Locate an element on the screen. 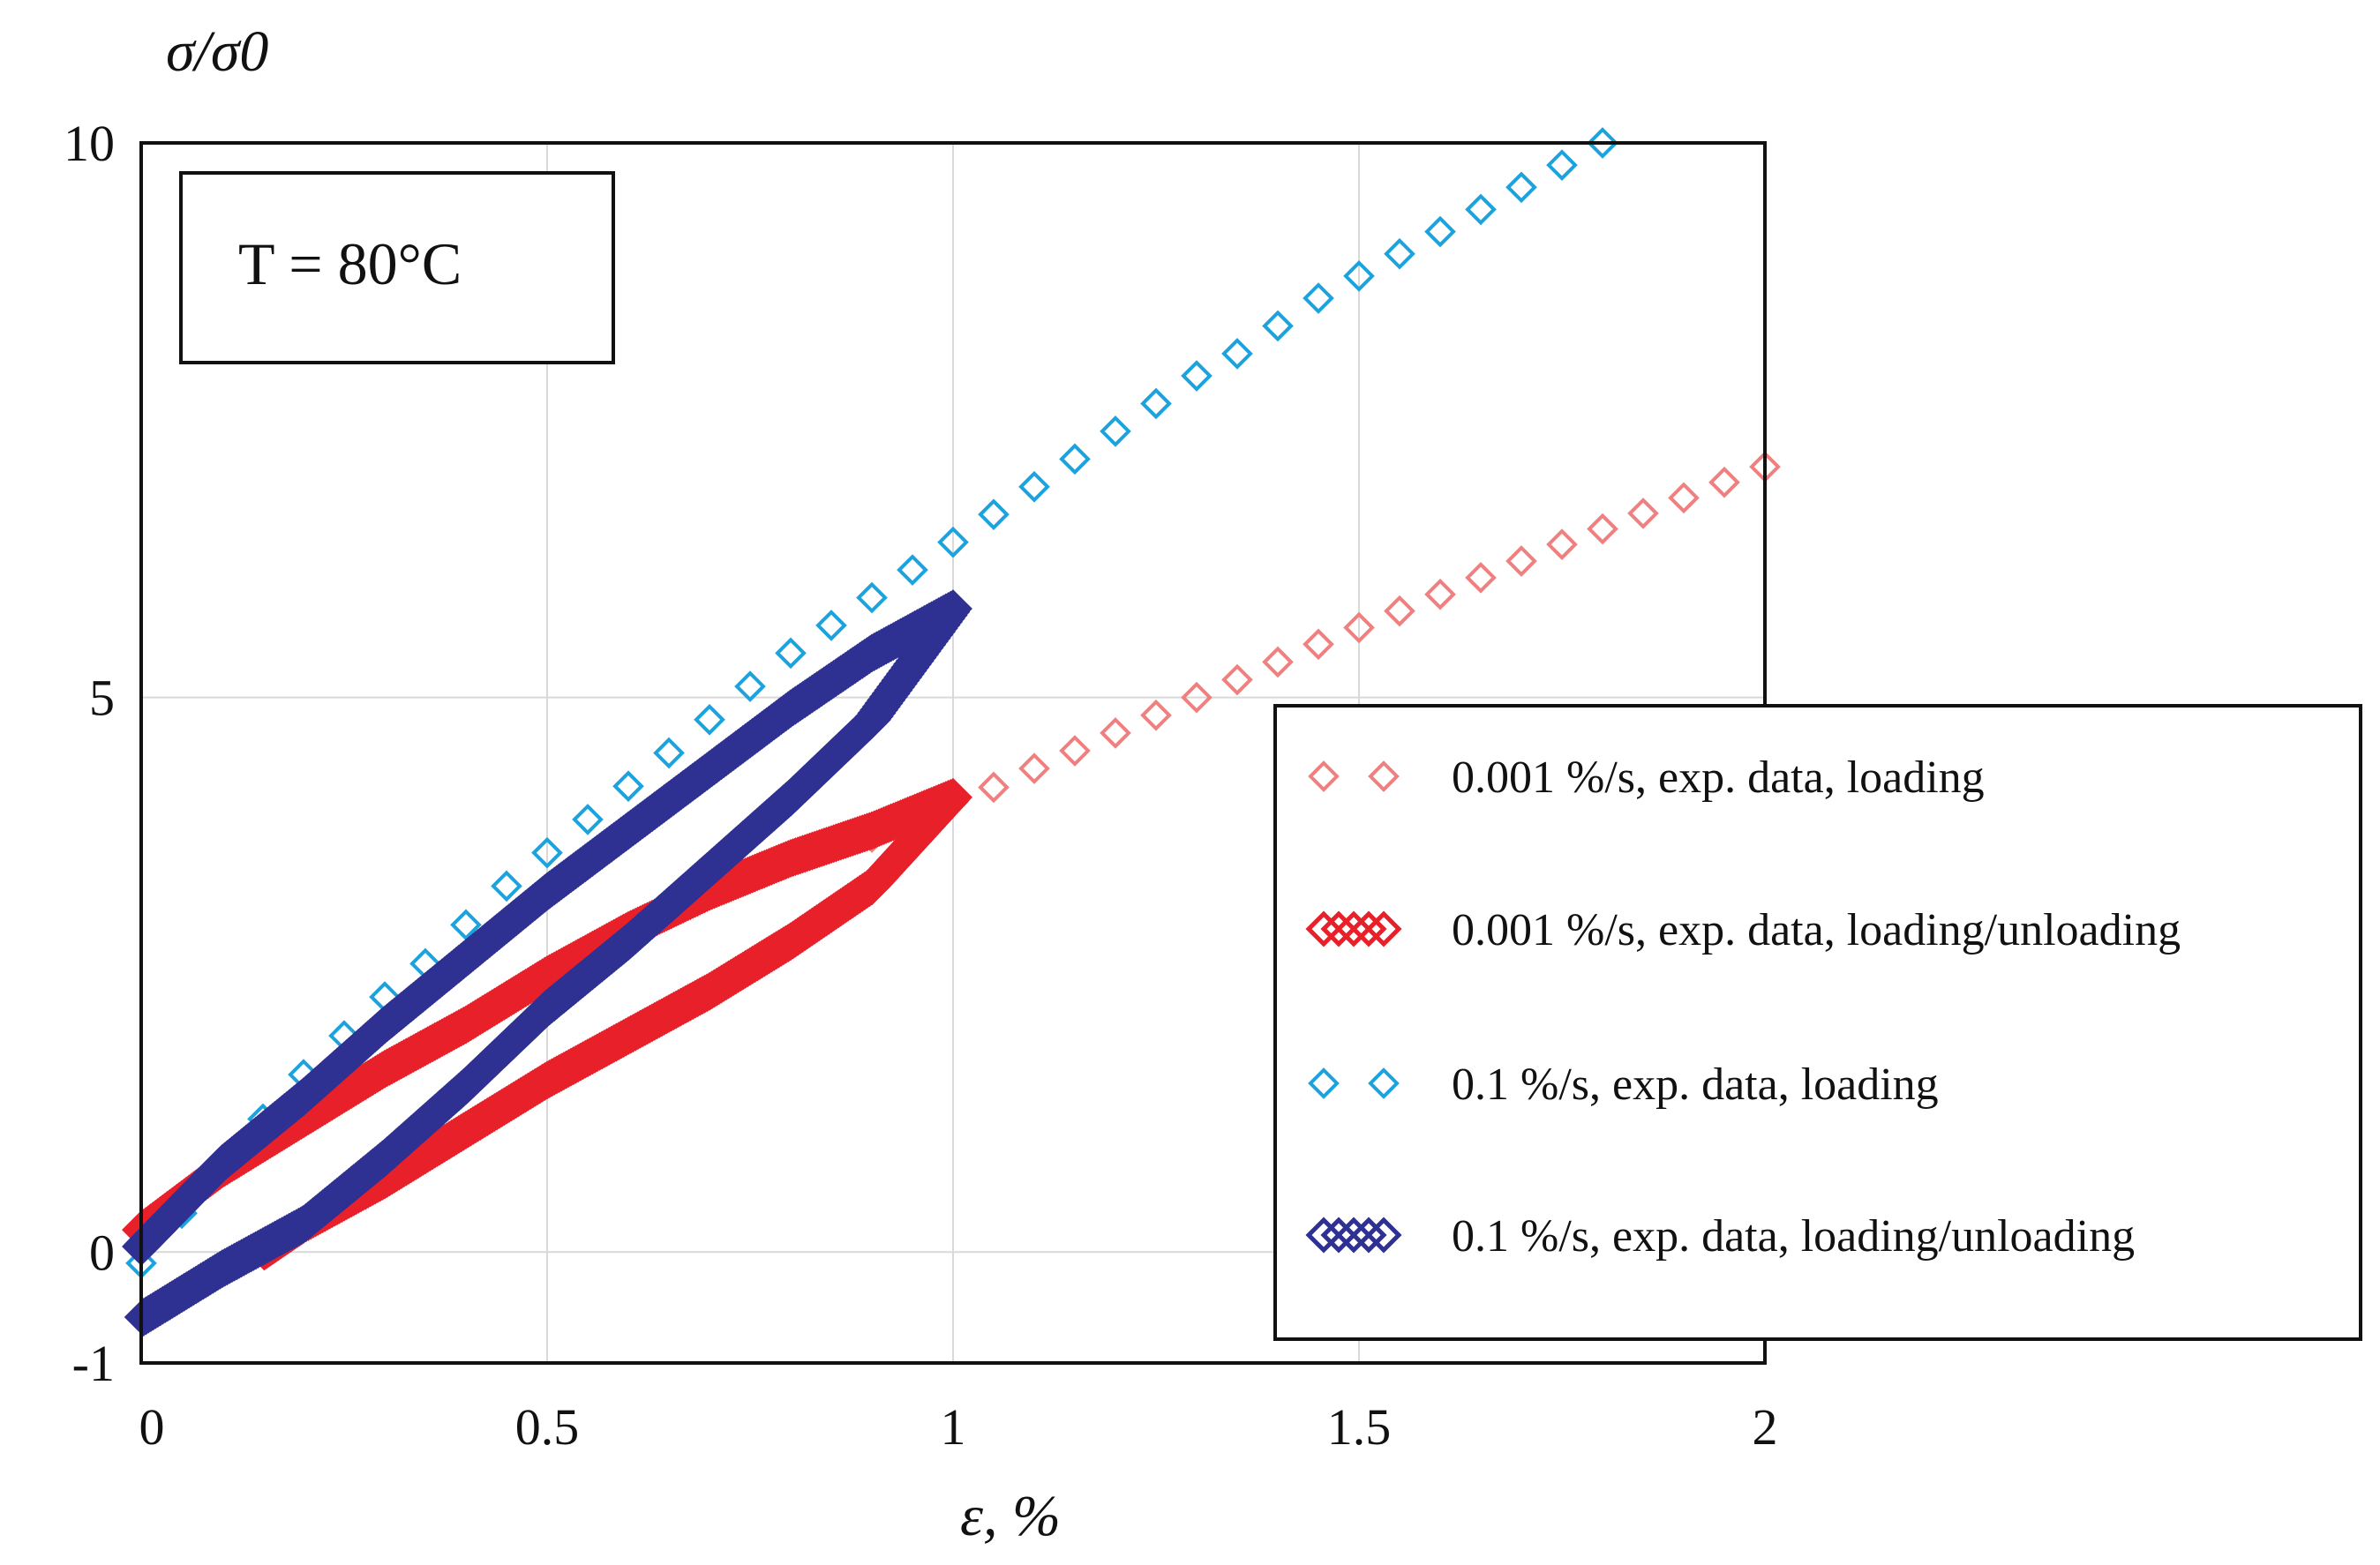 This screenshot has height=1565, width=2380. y-tick-labels: -1 0 5 10 is located at coordinates (89, 753).